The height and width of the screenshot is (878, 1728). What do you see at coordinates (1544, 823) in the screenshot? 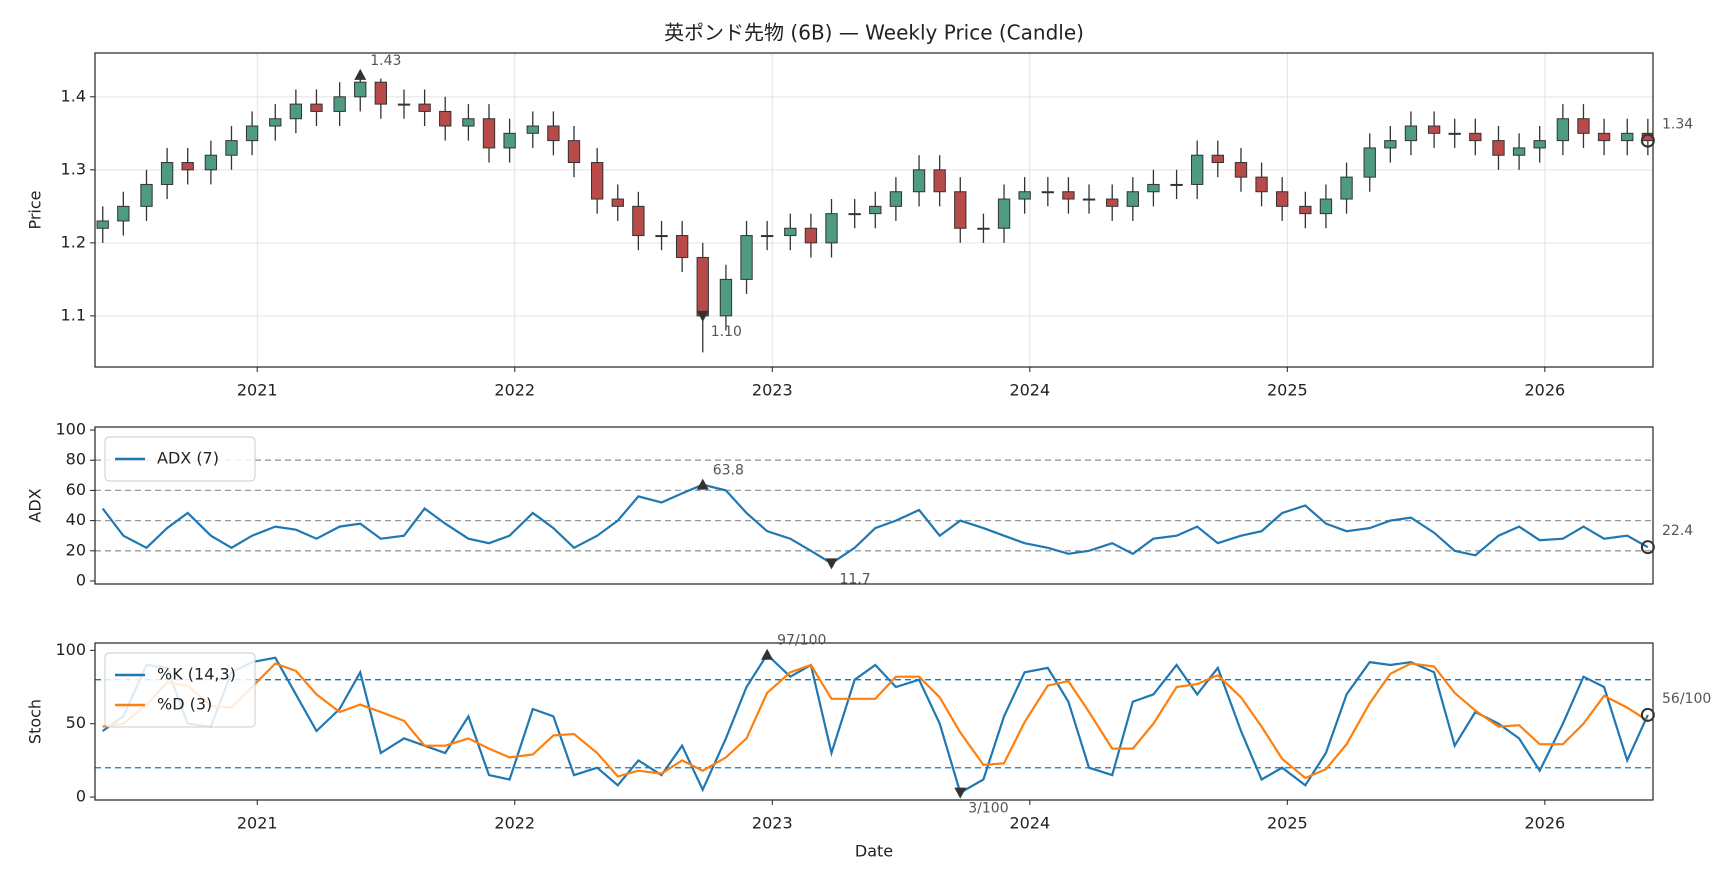
I see `x-tick-label: 2026` at bounding box center [1544, 823].